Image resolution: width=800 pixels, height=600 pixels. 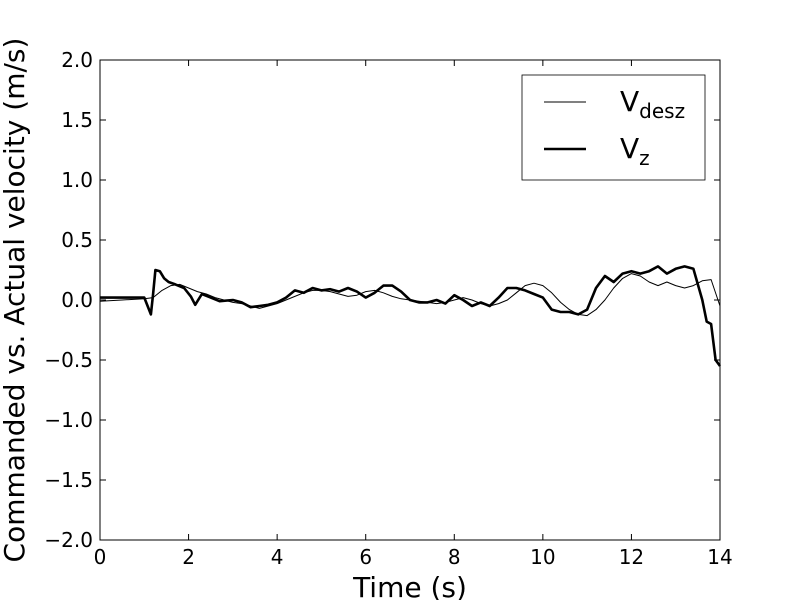 What do you see at coordinates (77, 60) in the screenshot?
I see `y-tick-label: 2.0` at bounding box center [77, 60].